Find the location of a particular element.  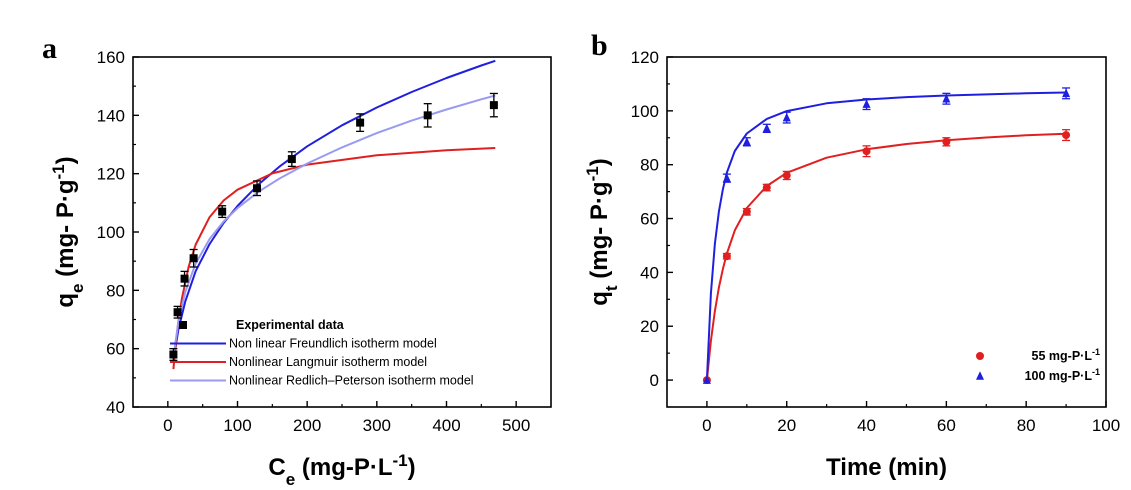

legend-label: Nonlinear Langmuir isotherm model is located at coordinates (328, 362).